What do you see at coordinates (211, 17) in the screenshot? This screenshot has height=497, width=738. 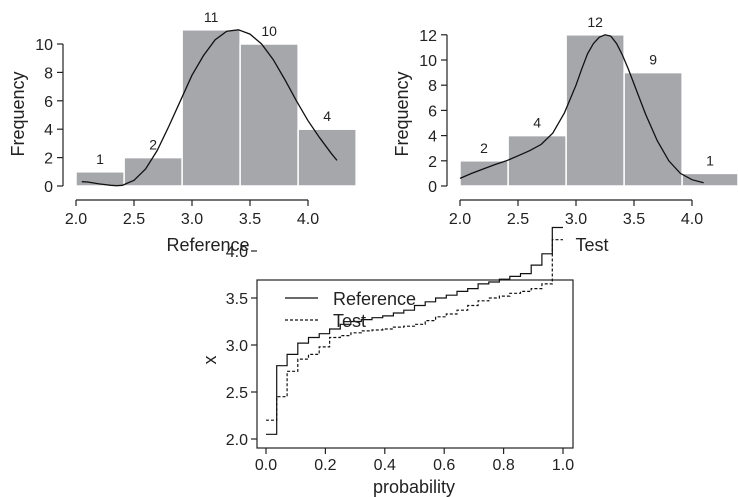 I see `bar-count-label: 11` at bounding box center [211, 17].